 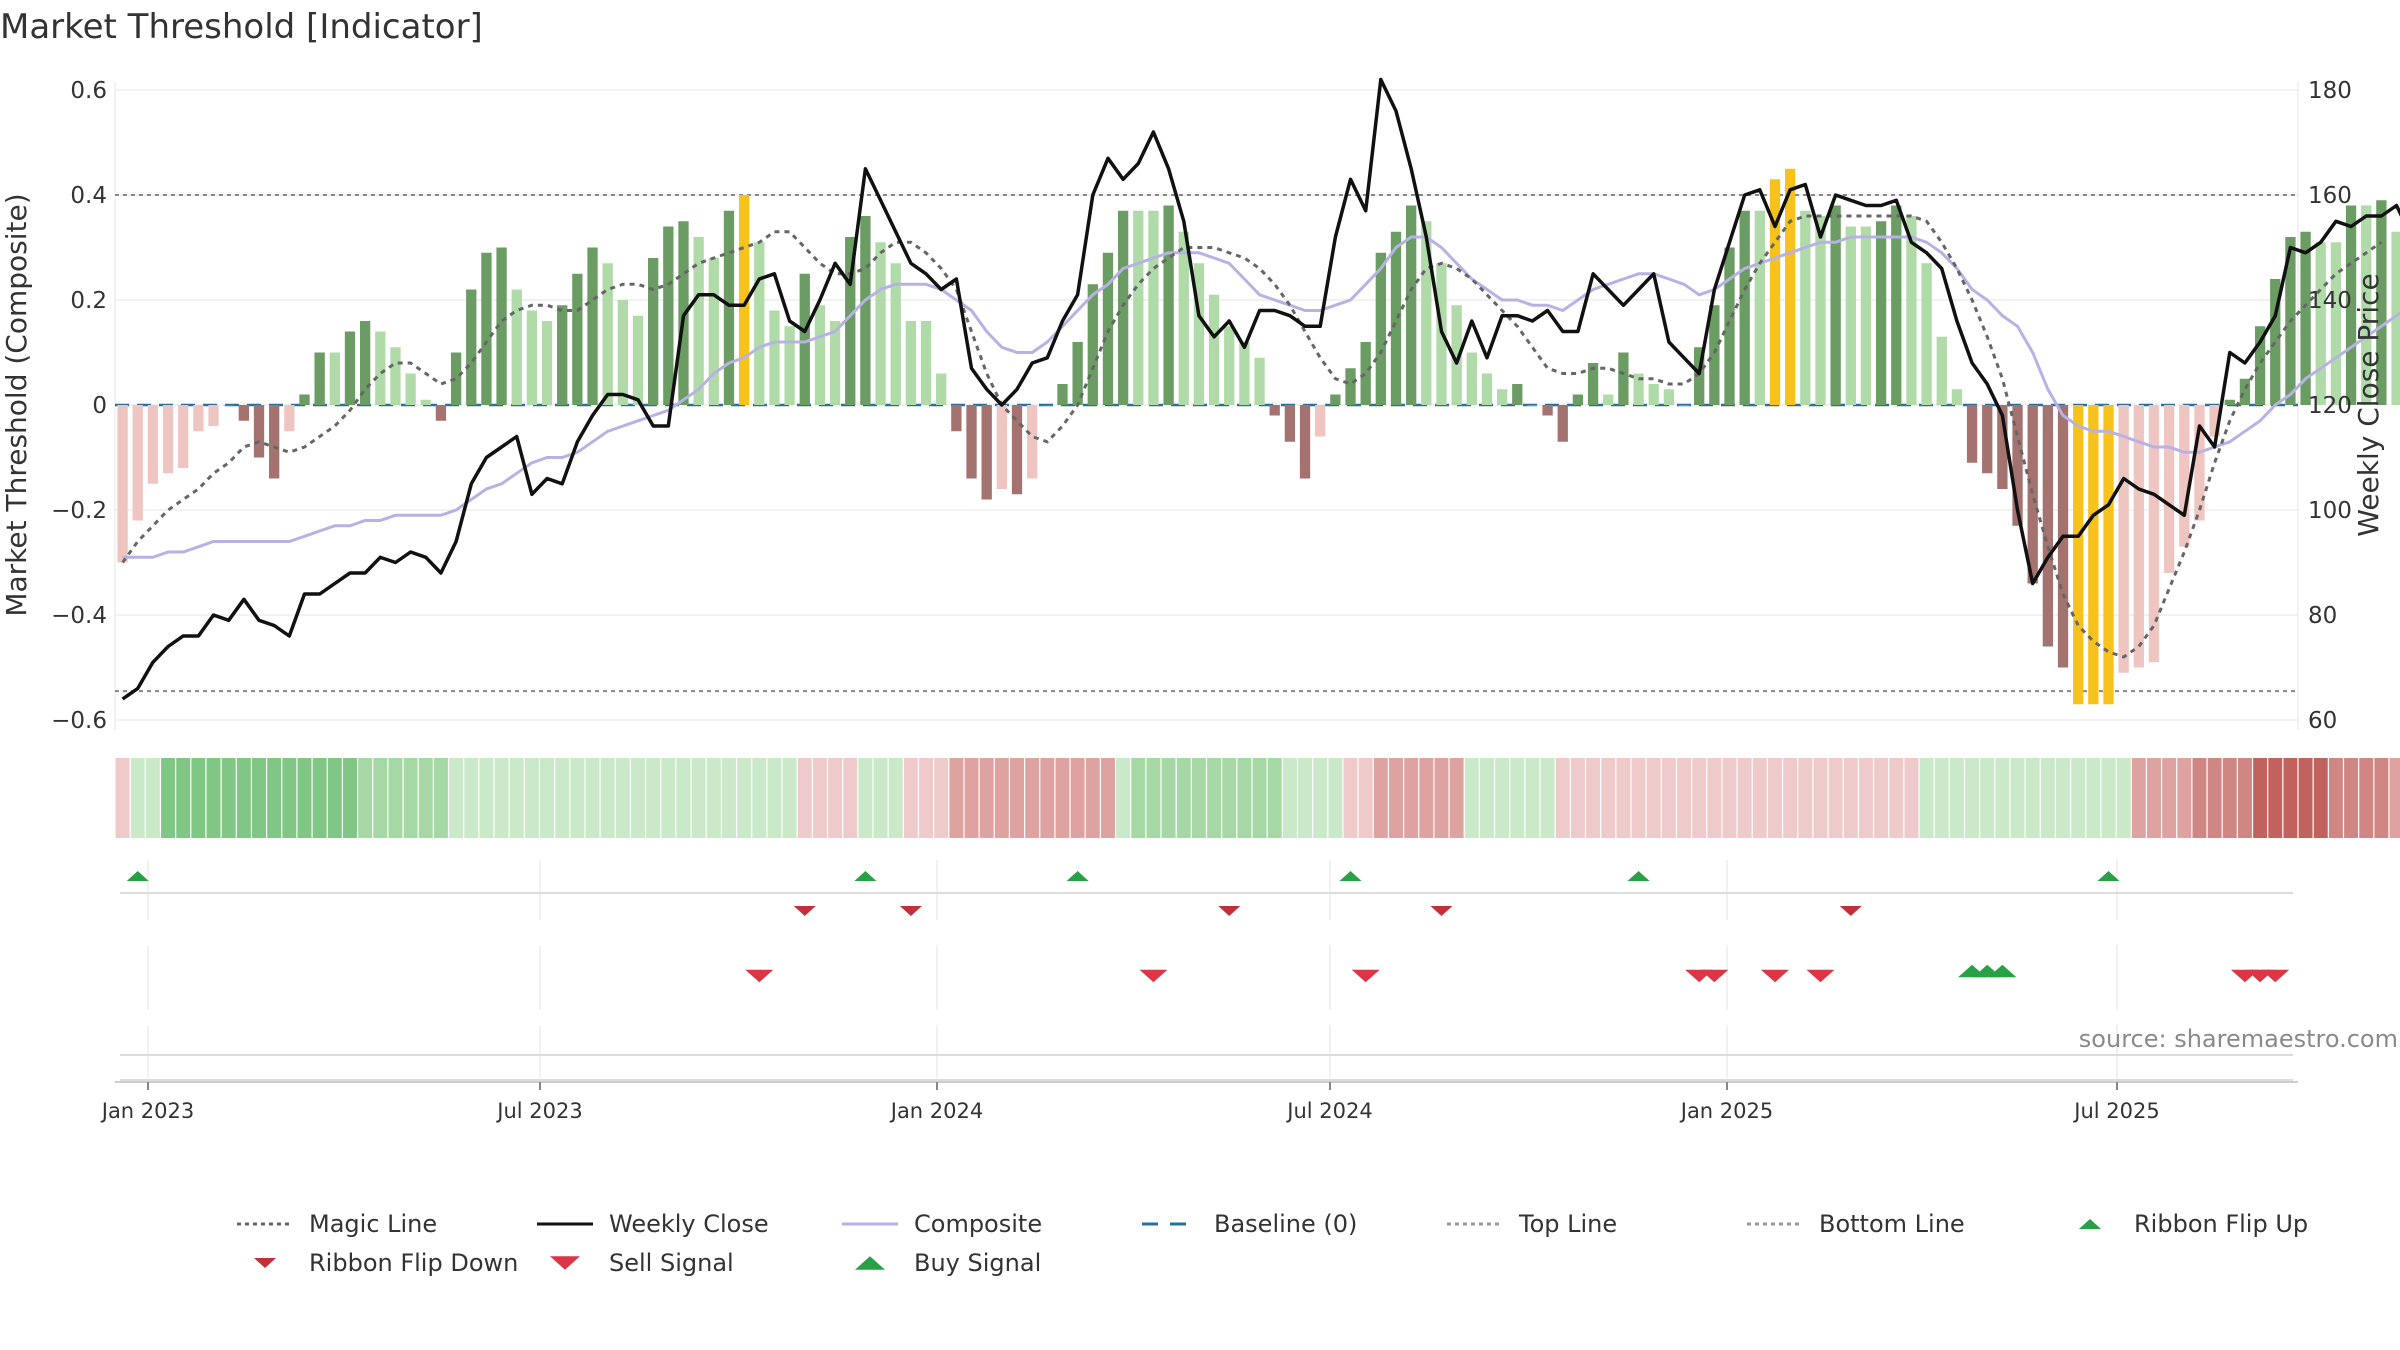 What do you see at coordinates (2322, 616) in the screenshot?
I see `right-tick-label: 80` at bounding box center [2322, 616].